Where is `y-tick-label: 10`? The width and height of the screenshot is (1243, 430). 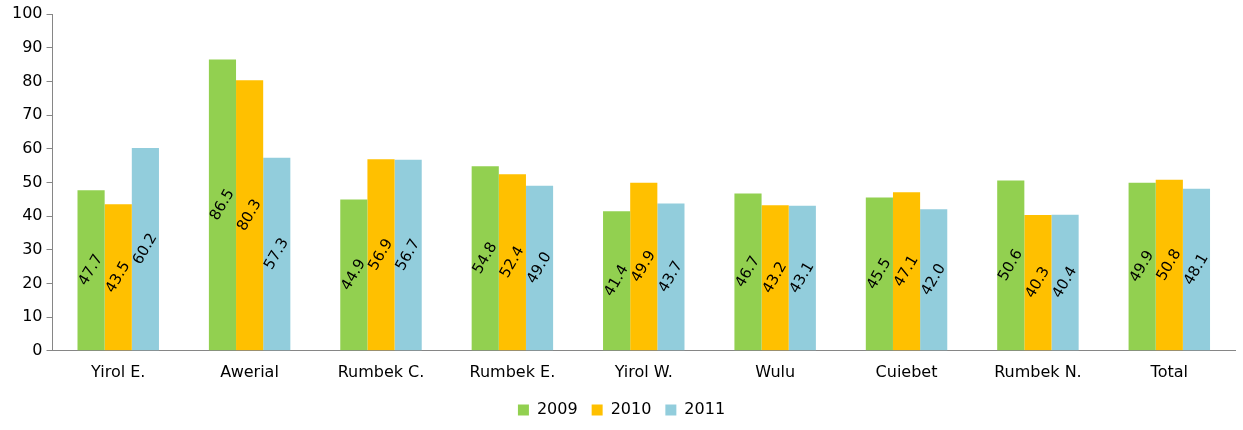 y-tick-label: 10 is located at coordinates (32, 316).